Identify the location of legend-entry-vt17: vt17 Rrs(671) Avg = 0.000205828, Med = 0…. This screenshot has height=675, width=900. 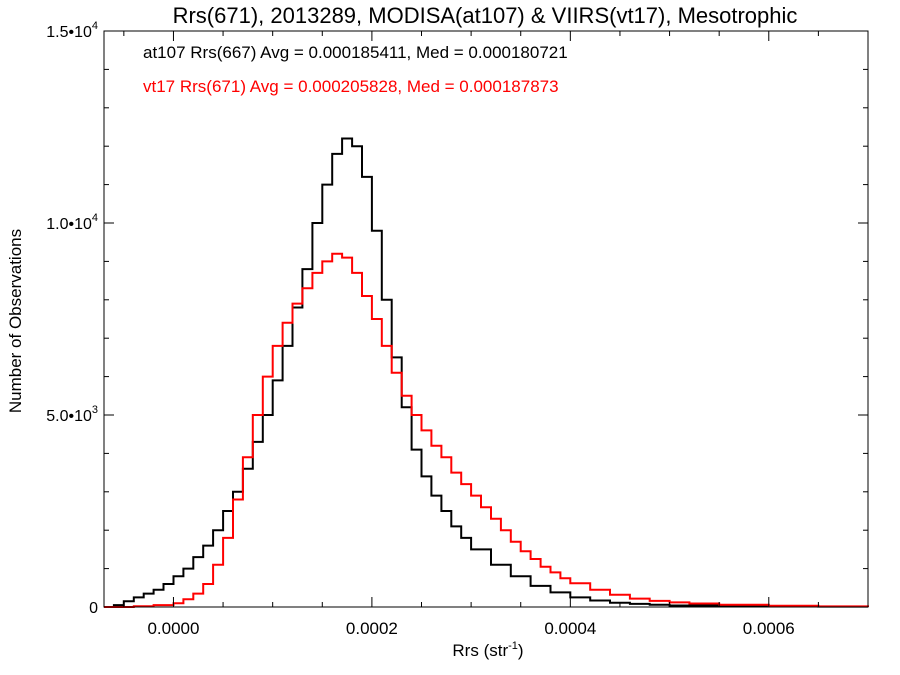
(351, 86).